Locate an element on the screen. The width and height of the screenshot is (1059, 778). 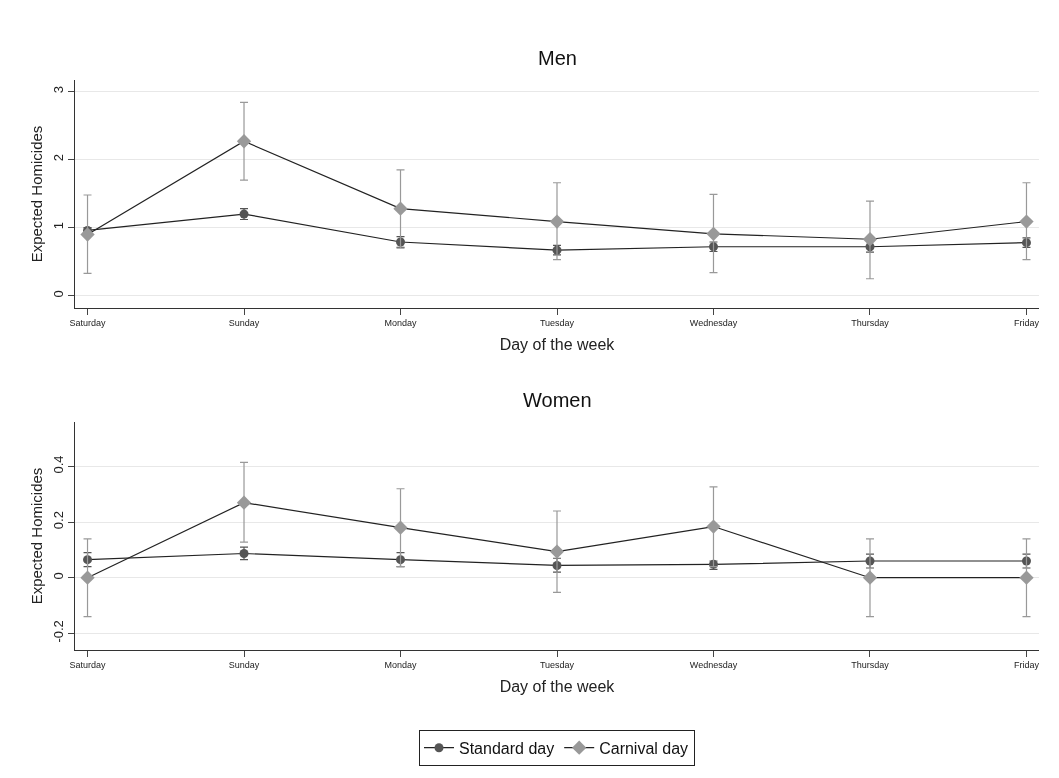
chart-title: Women is located at coordinates (557, 400).